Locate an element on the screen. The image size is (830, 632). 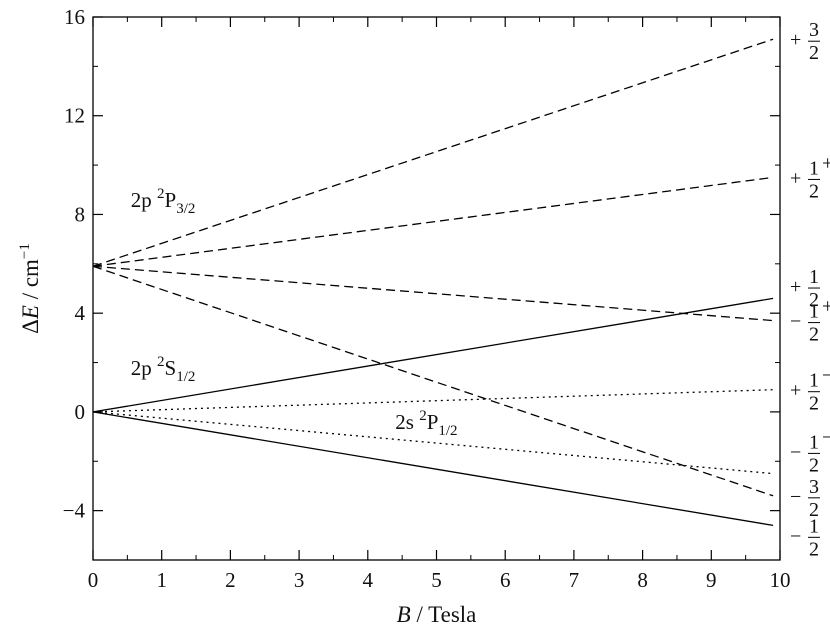
mj-label: +12+ is located at coordinates (810, 177).